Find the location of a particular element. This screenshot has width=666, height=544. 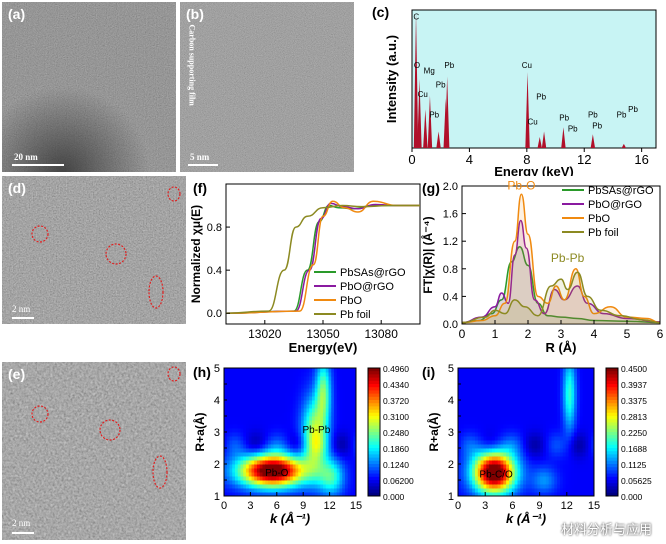

eds-x-tick-label: 0 is located at coordinates (411, 159).